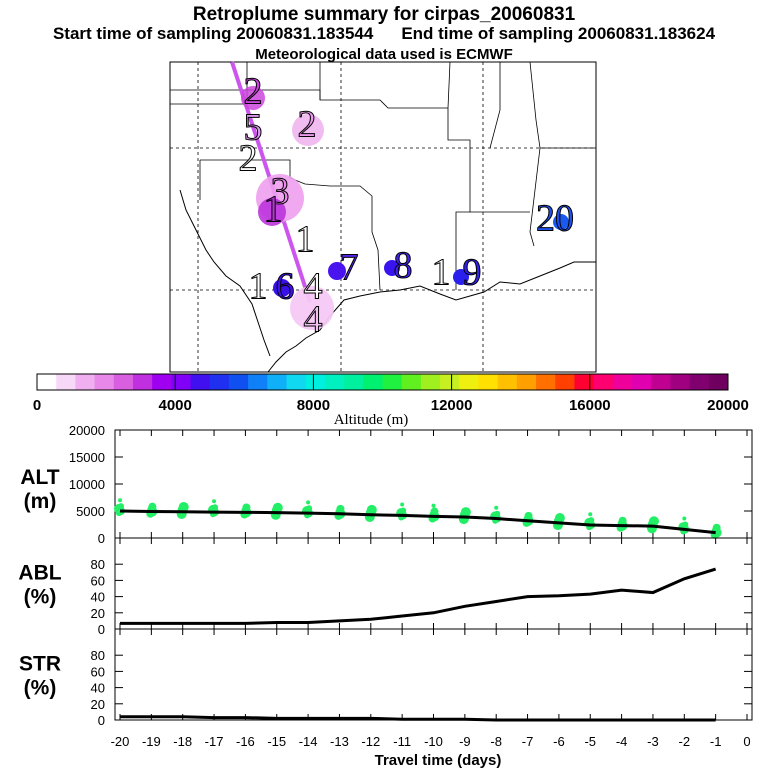 The image size is (768, 768). What do you see at coordinates (555, 219) in the screenshot?
I see `day-label: 20` at bounding box center [555, 219].